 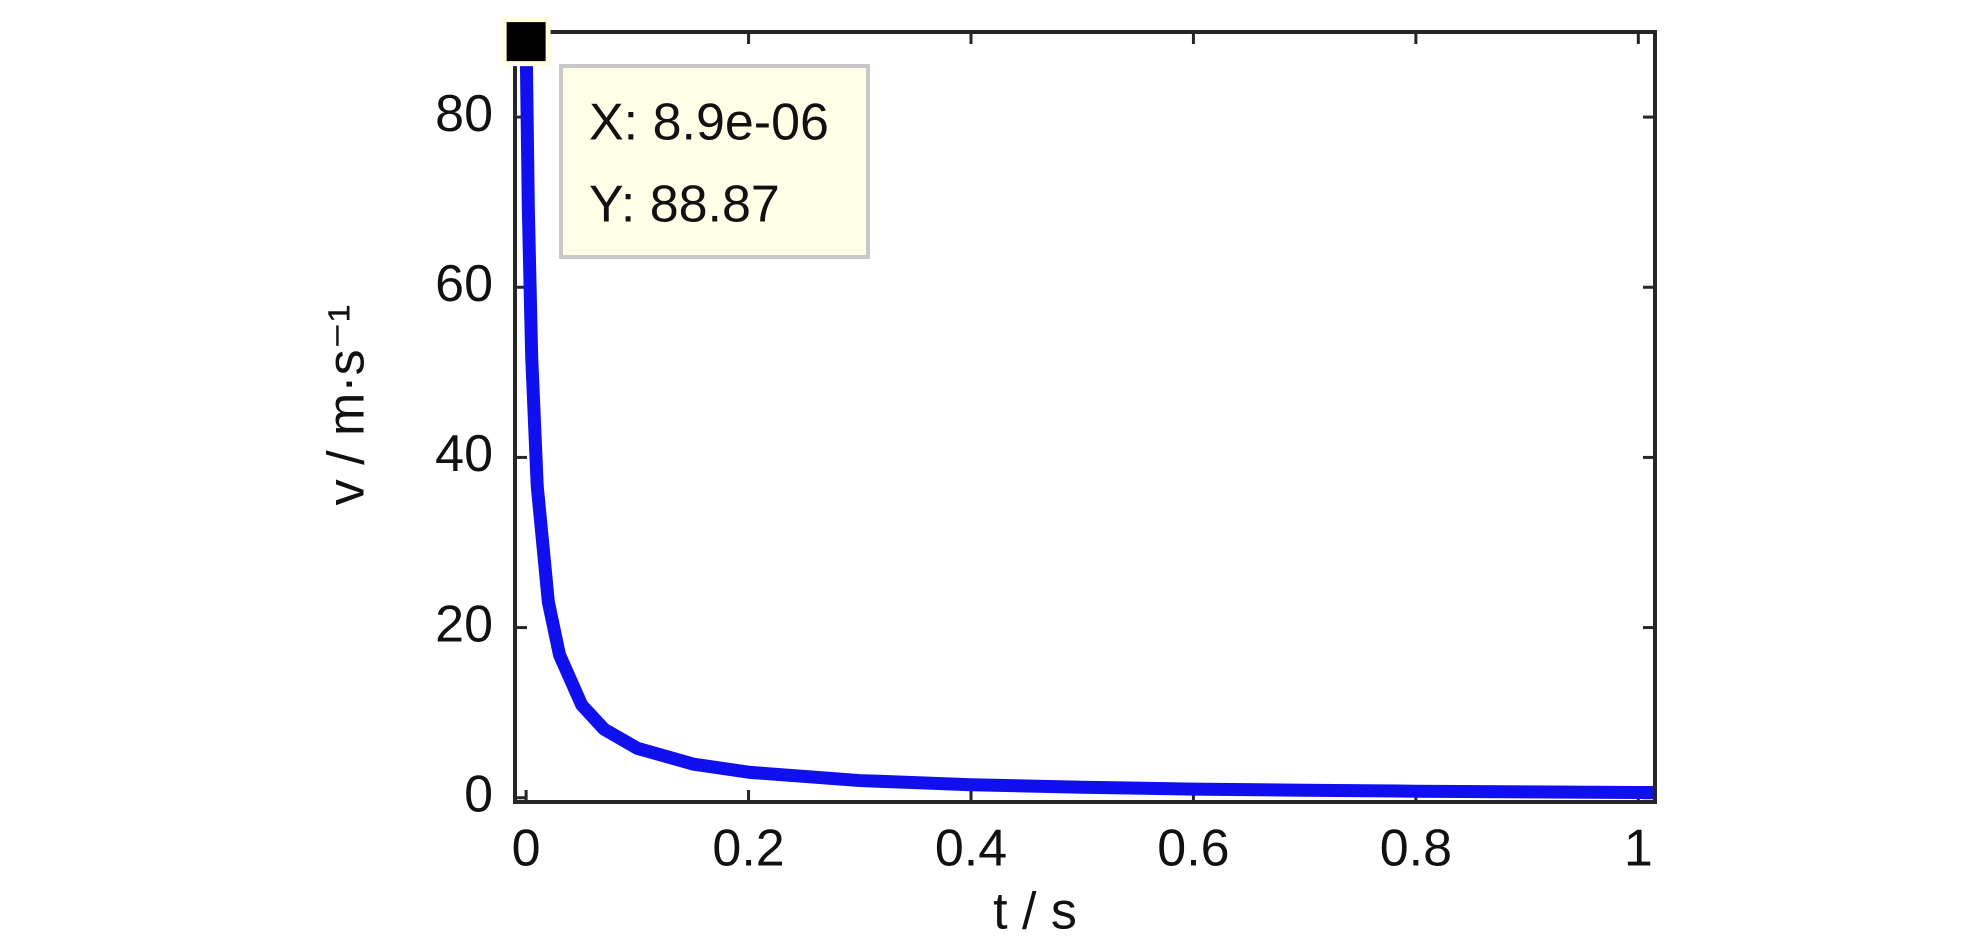 What do you see at coordinates (684, 205) in the screenshot?
I see `datatip-text: Y: 88.87` at bounding box center [684, 205].